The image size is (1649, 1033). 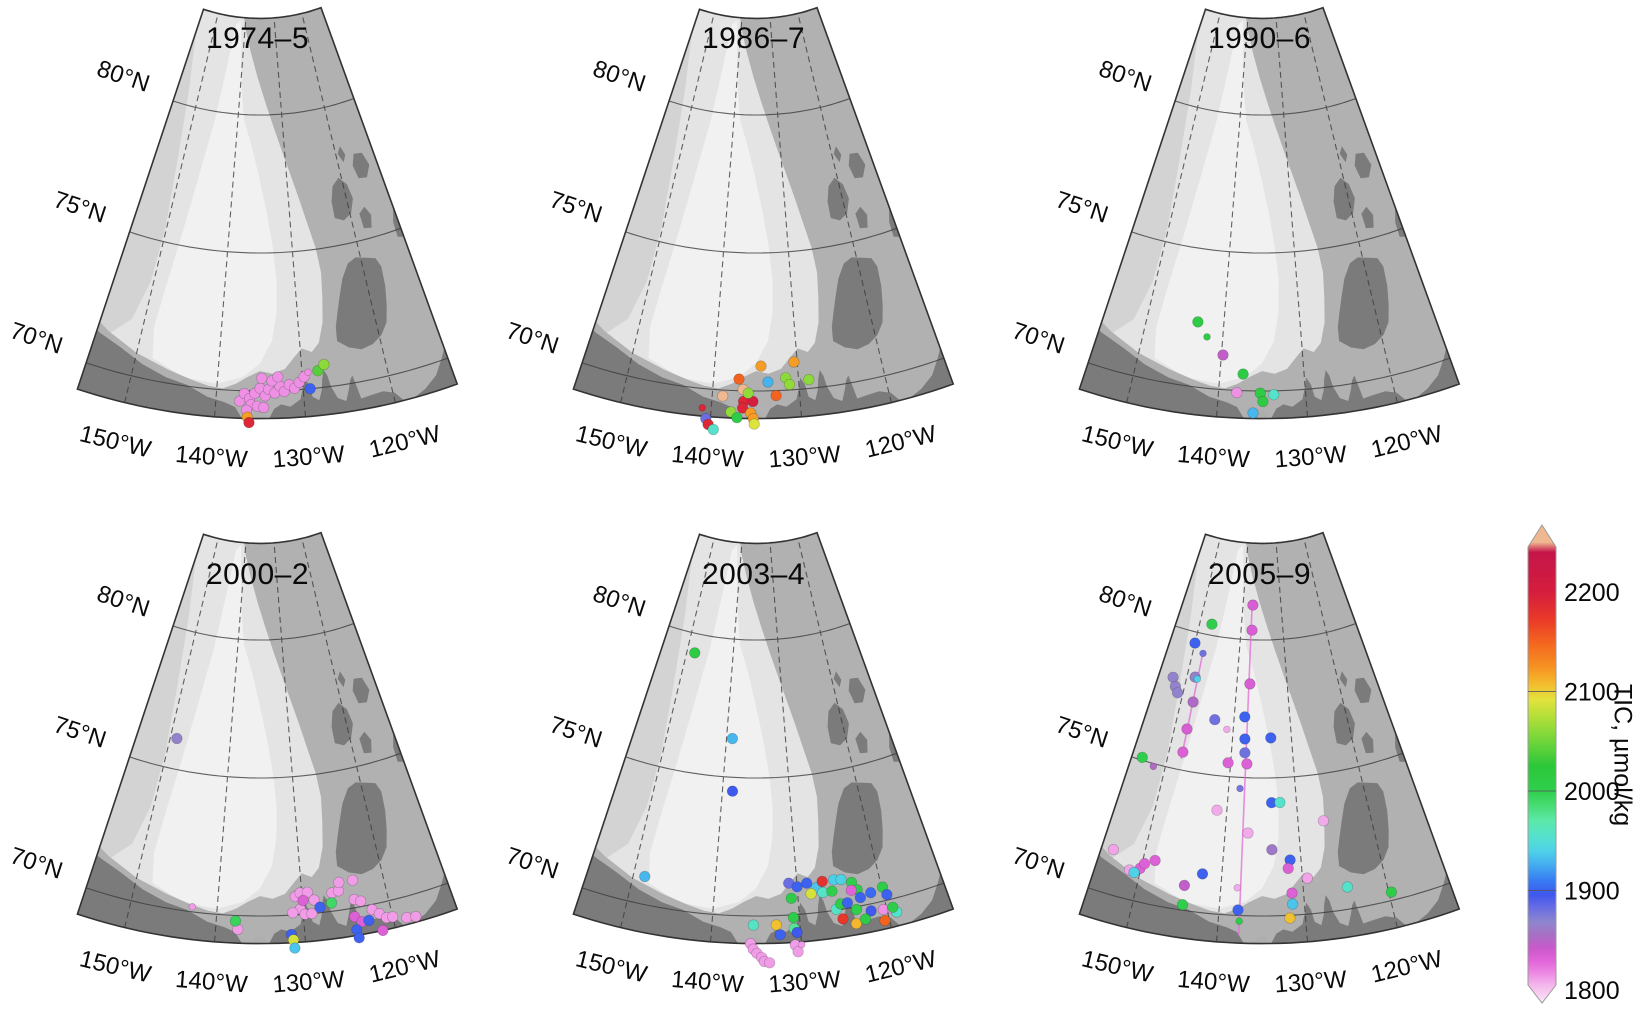 I want to click on map-panel-0: 80°N 75°N 70°N 150°W 140°W 130°W 120°W, so click(x=233, y=240).